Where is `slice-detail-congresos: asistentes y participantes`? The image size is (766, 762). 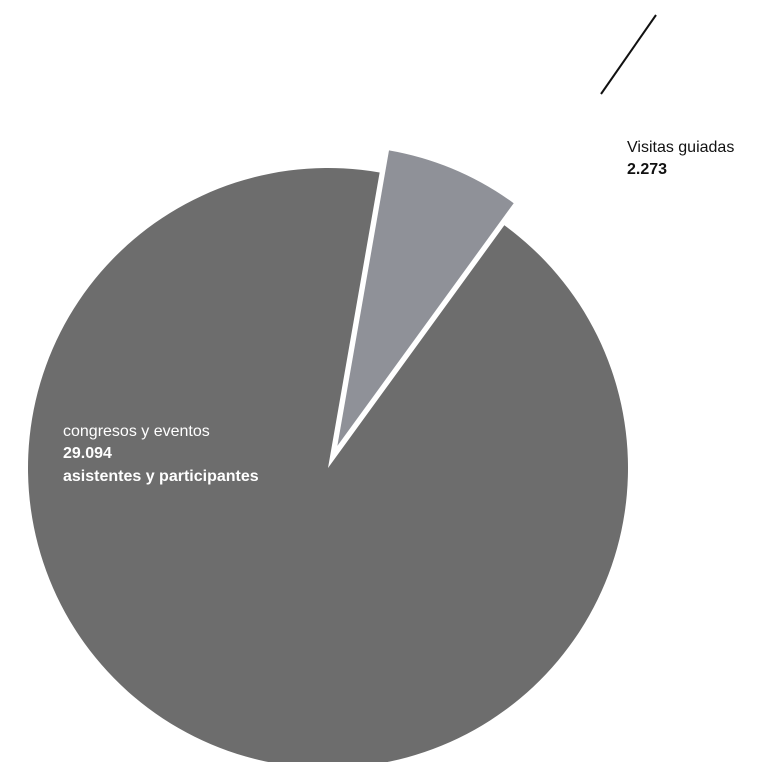
slice-detail-congresos: asistentes y participantes is located at coordinates (161, 476).